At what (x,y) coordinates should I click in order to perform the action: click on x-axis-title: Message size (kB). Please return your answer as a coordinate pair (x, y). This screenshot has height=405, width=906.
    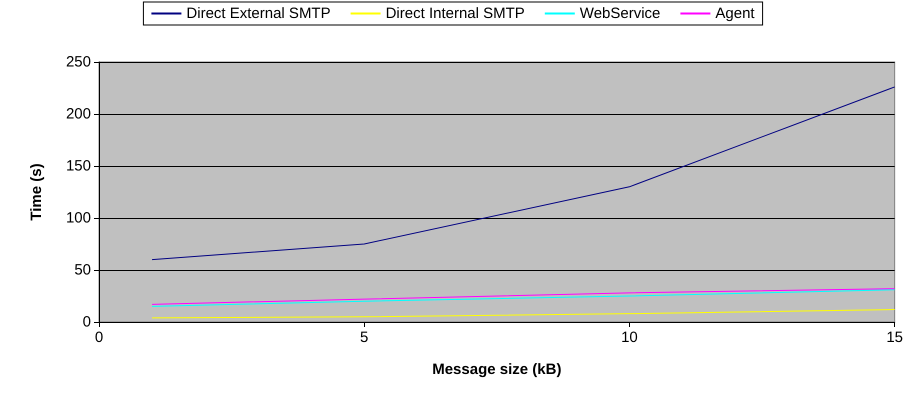
    Looking at the image, I should click on (497, 369).